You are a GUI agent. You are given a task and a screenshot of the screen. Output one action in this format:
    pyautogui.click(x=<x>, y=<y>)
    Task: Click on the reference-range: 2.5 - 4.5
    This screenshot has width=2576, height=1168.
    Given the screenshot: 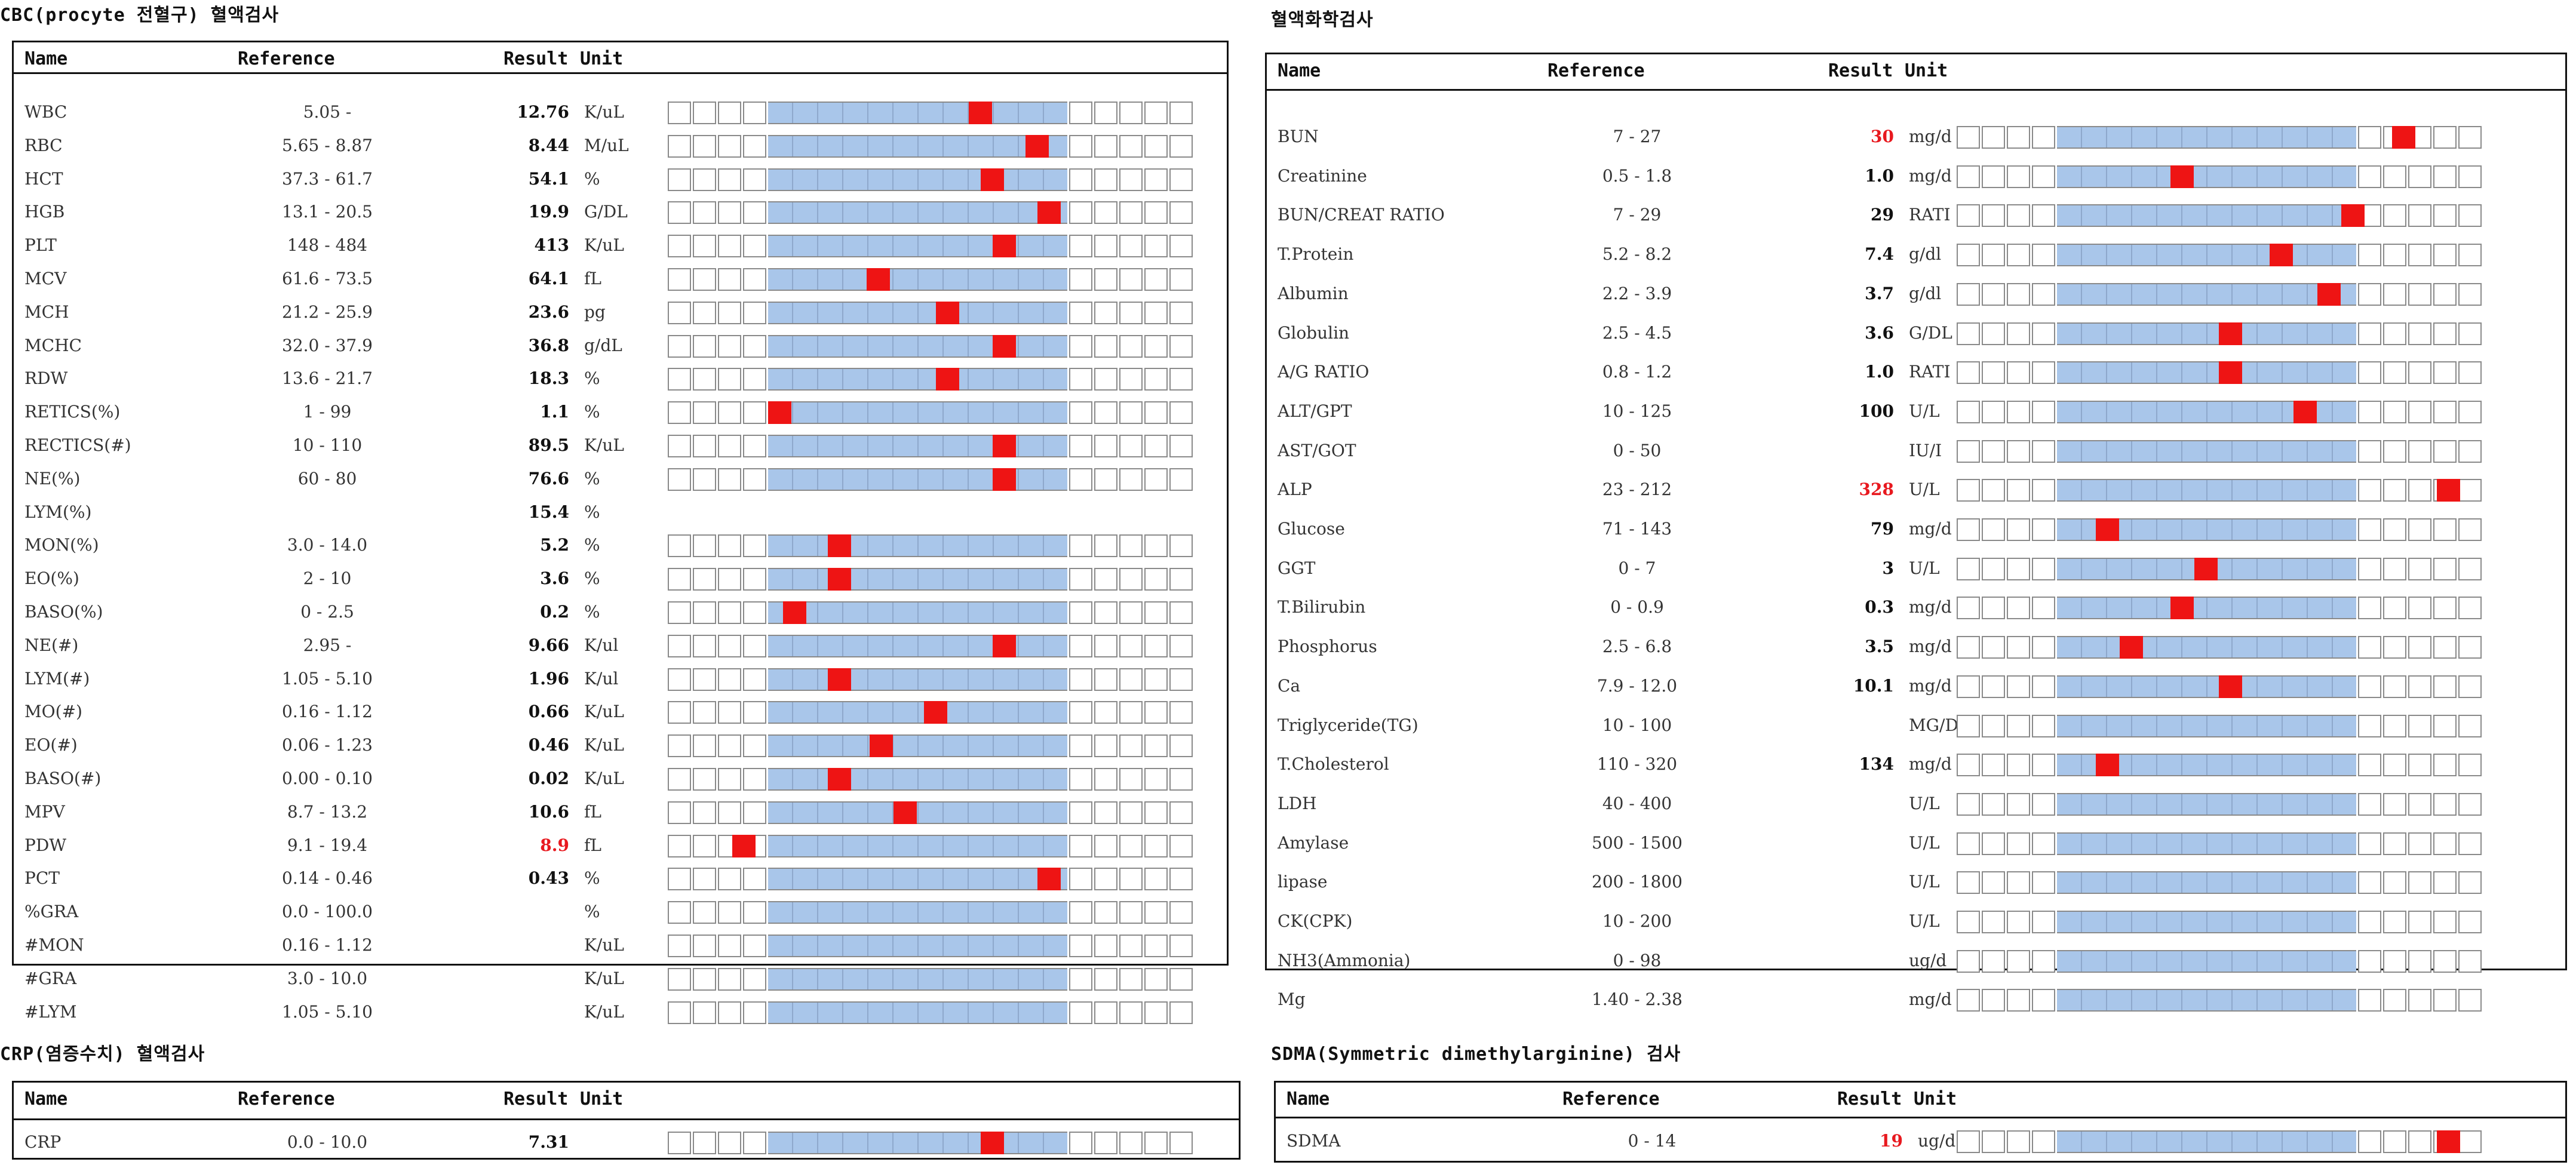 What is the action you would take?
    pyautogui.click(x=1637, y=332)
    